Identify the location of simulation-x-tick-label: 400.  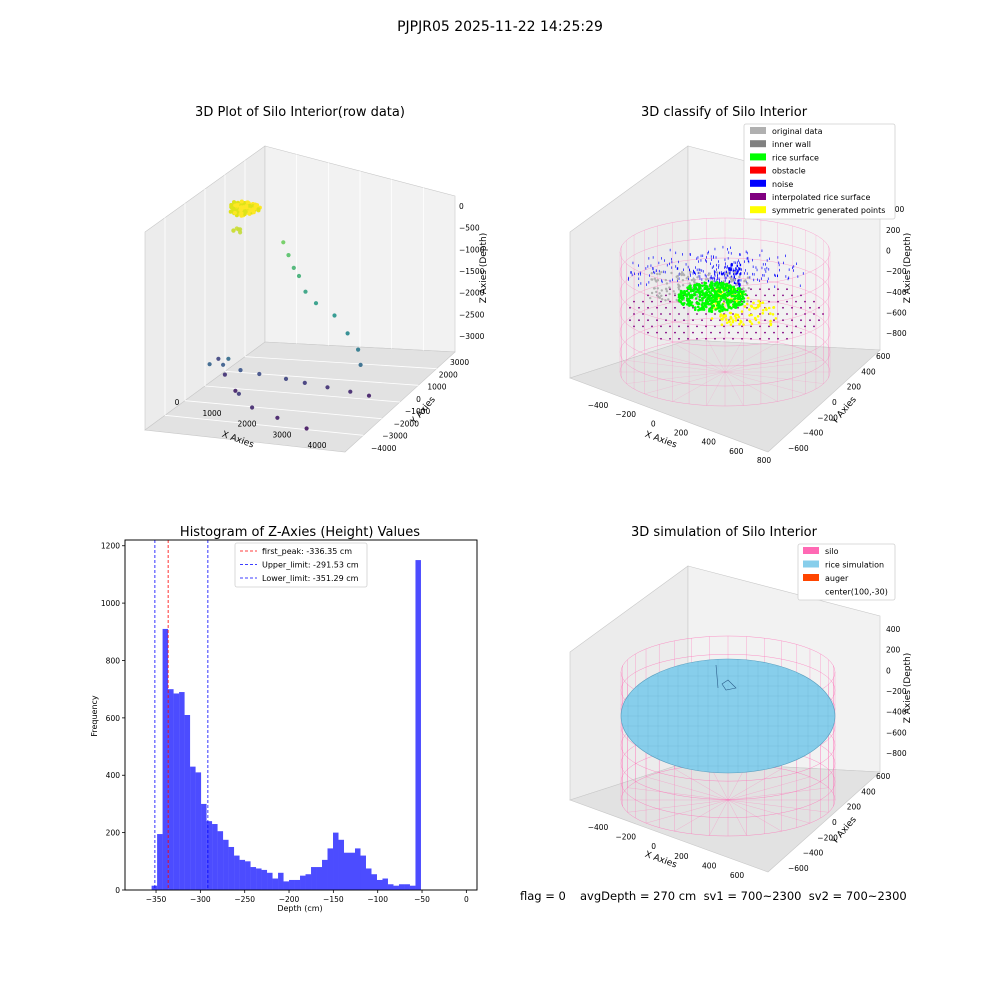
(709, 865).